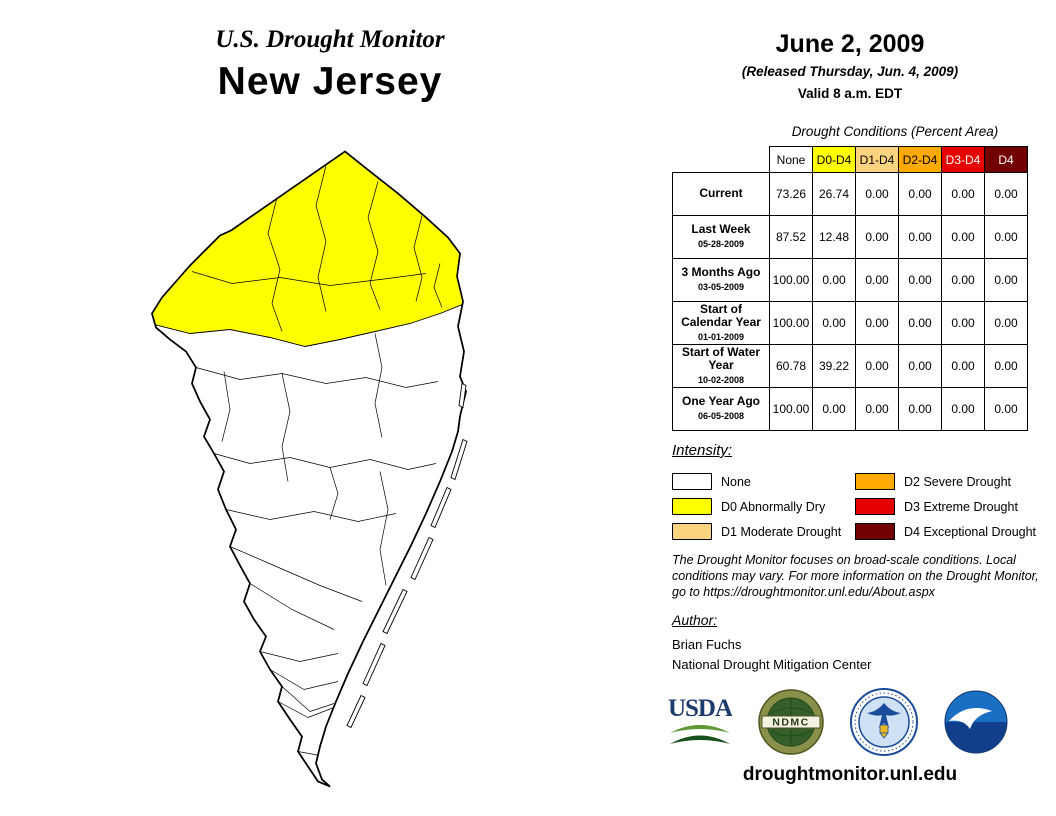 The image size is (1056, 816). What do you see at coordinates (772, 664) in the screenshot?
I see `author-org: National Drought Mitigation Center` at bounding box center [772, 664].